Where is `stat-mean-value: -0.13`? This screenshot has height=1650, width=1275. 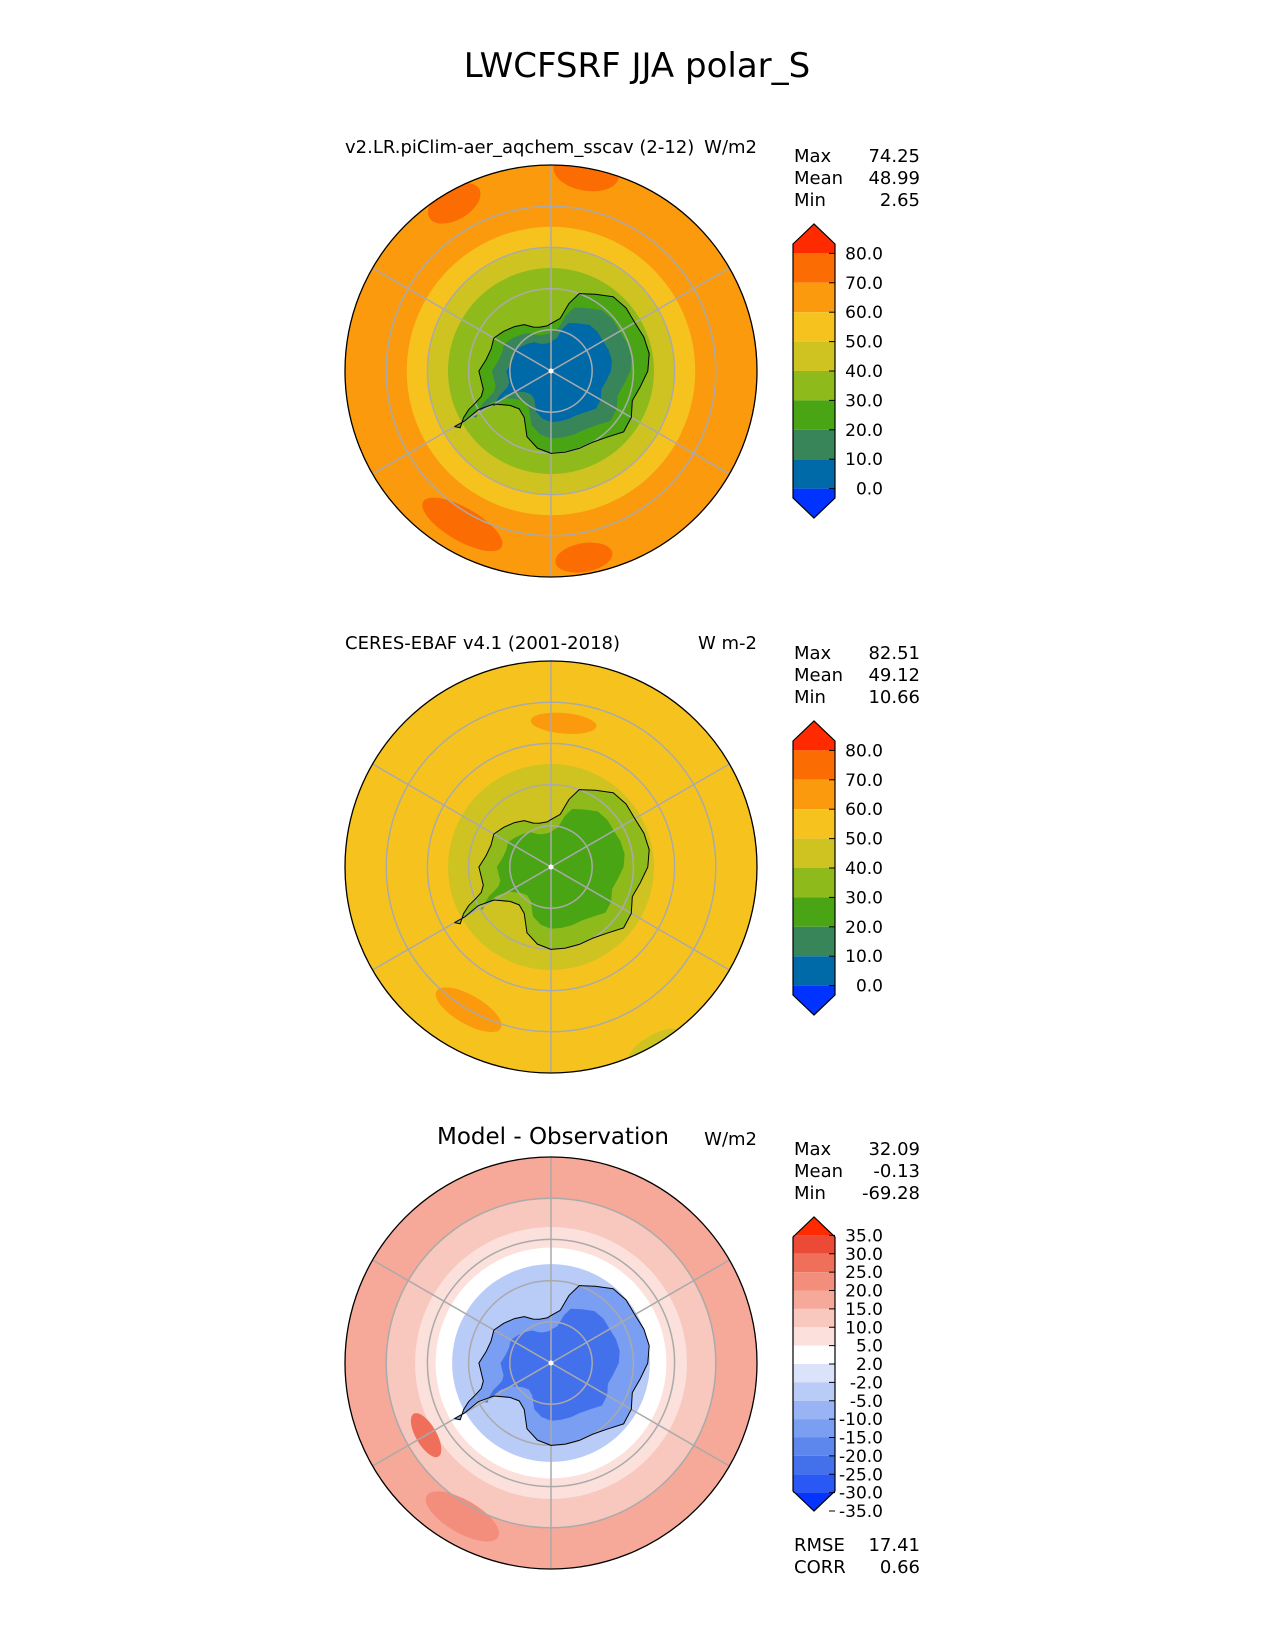
stat-mean-value: -0.13 is located at coordinates (896, 1171).